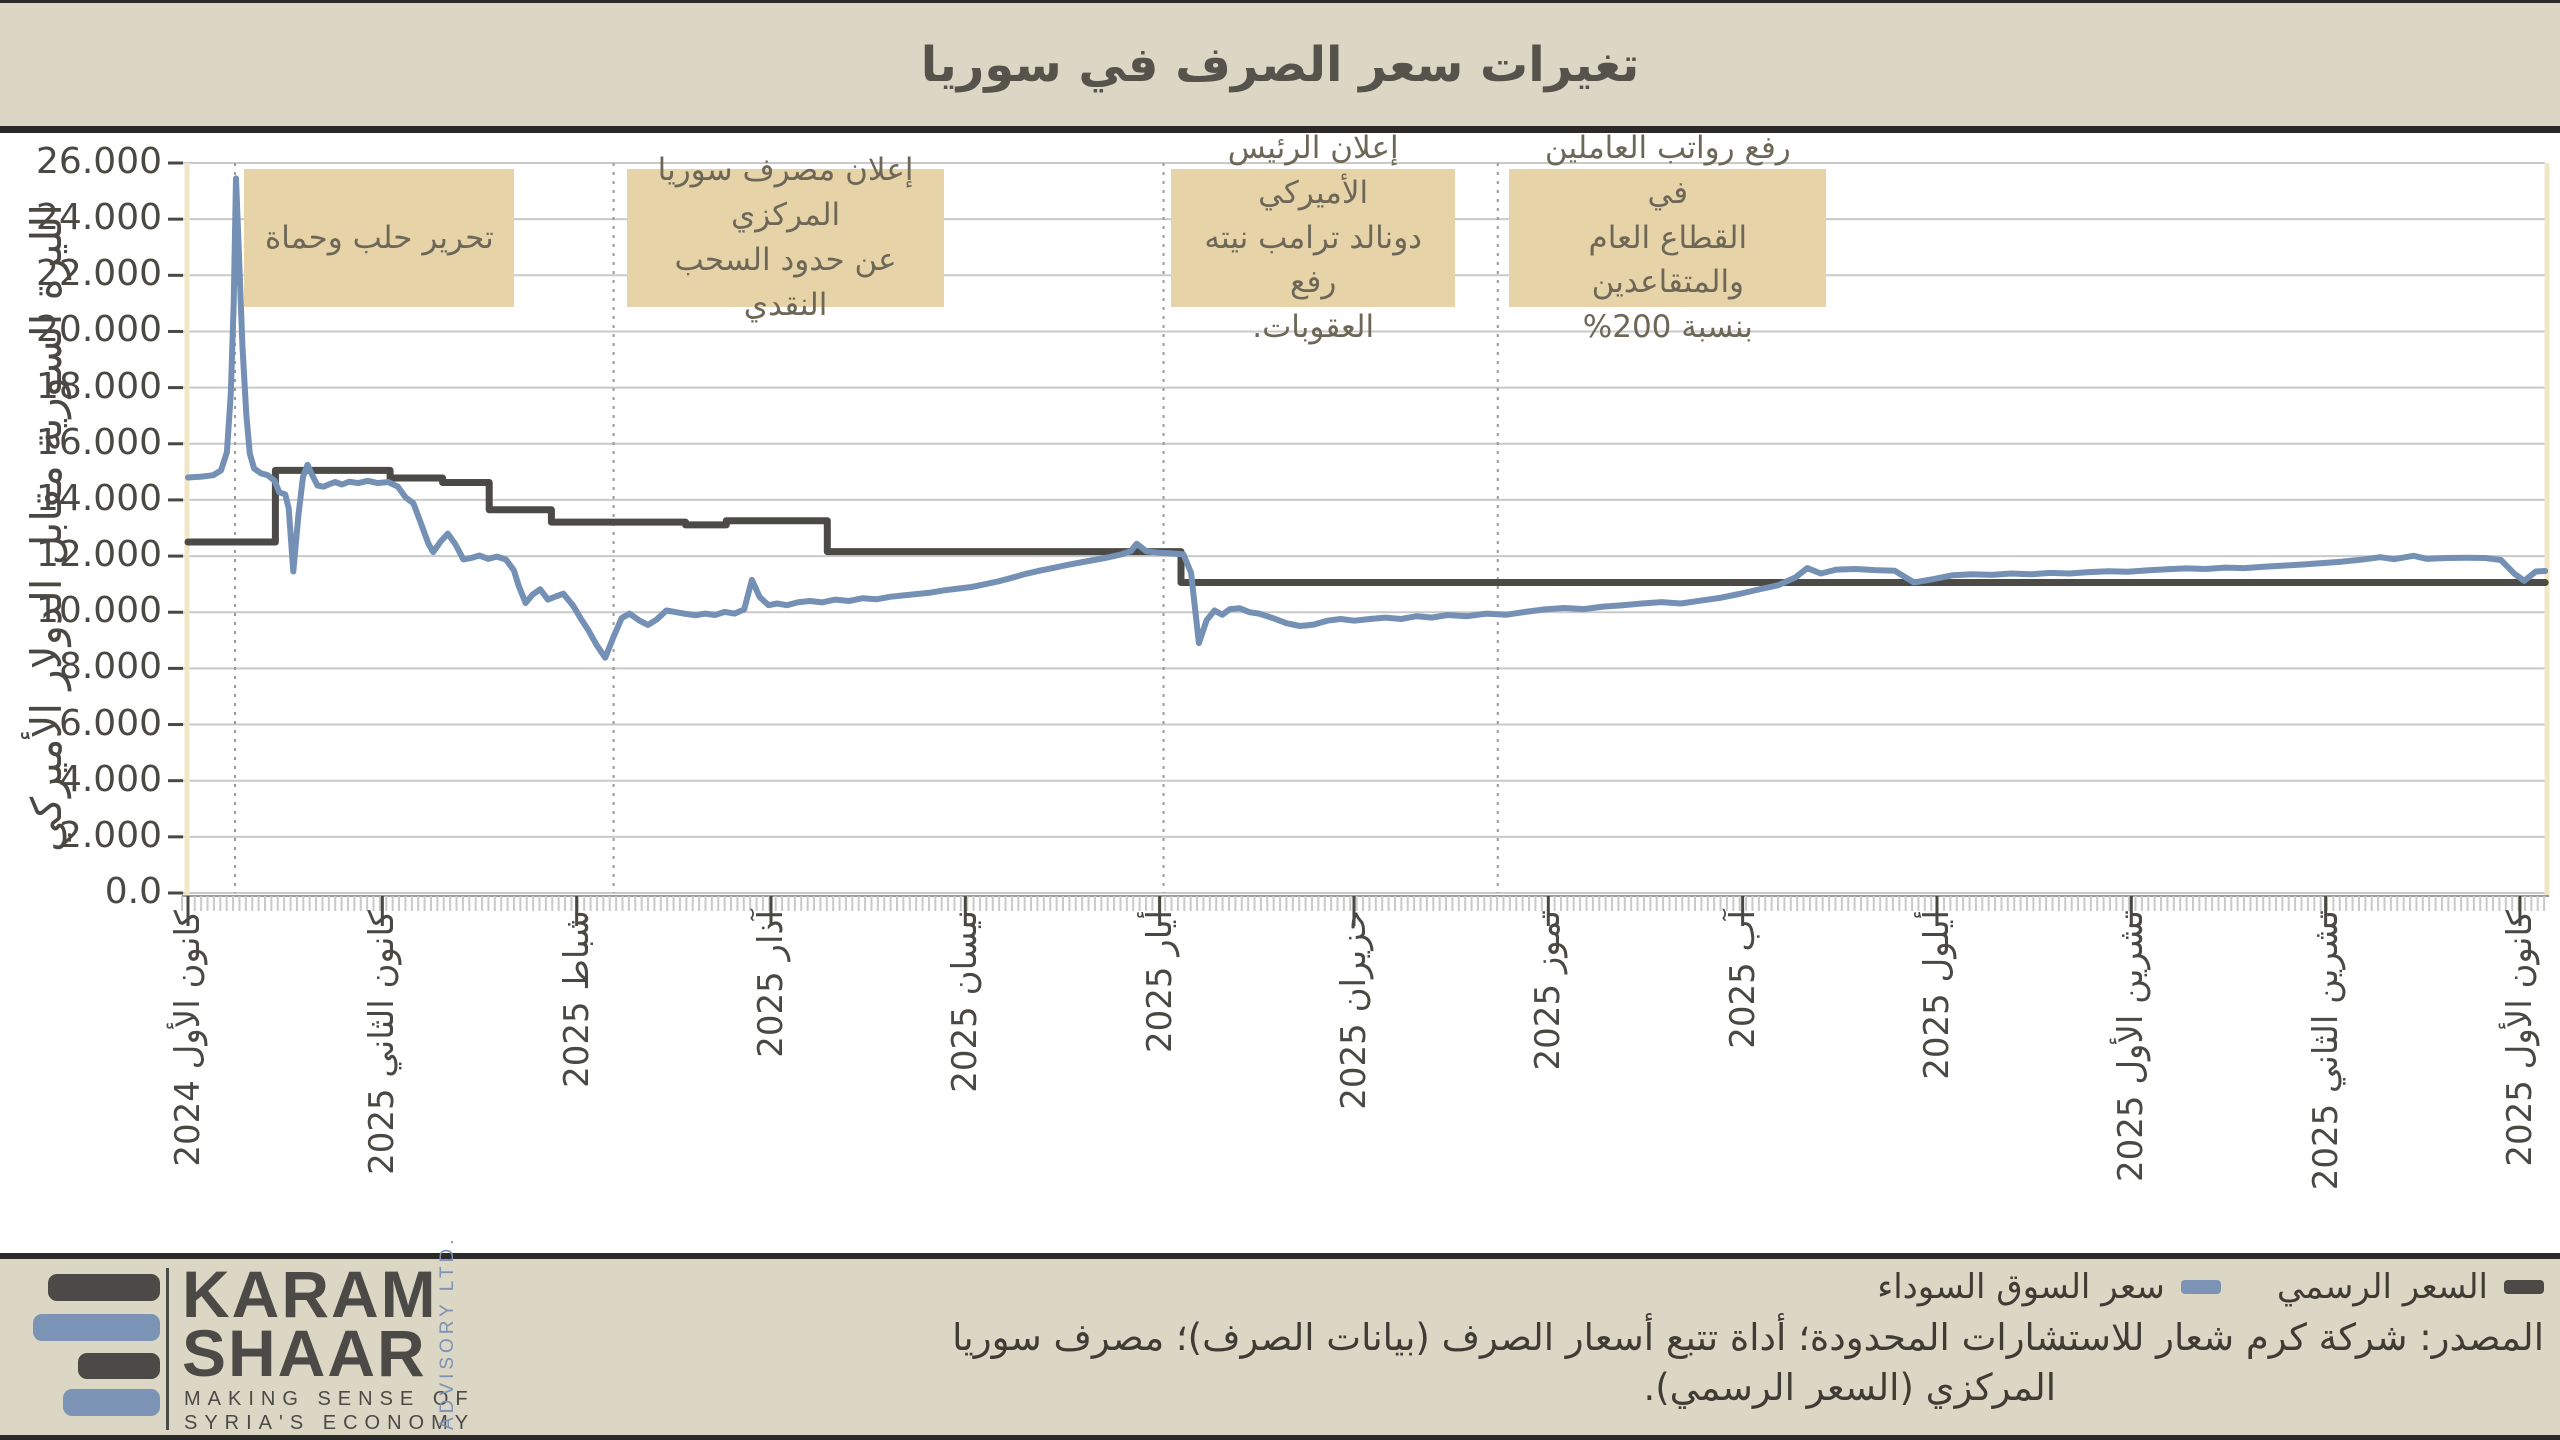 The width and height of the screenshot is (2560, 1440). I want to click on y-axis-tick-label: 2.000, so click(110, 835).